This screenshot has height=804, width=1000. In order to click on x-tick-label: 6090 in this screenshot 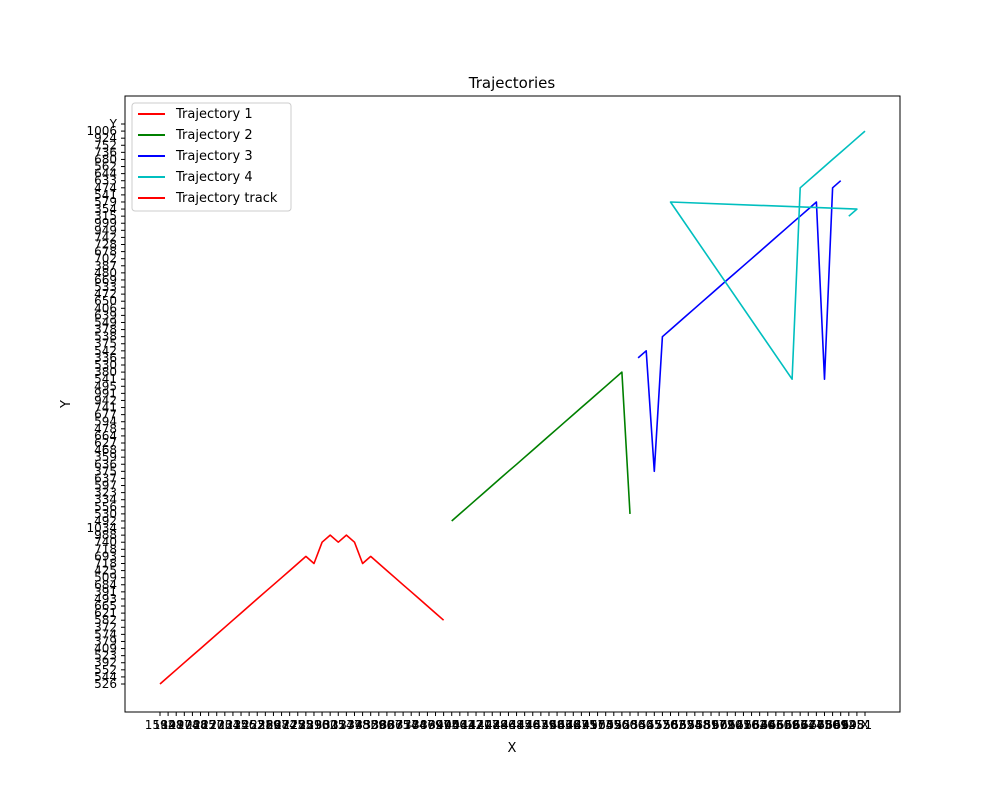, I will do `click(727, 725)`.